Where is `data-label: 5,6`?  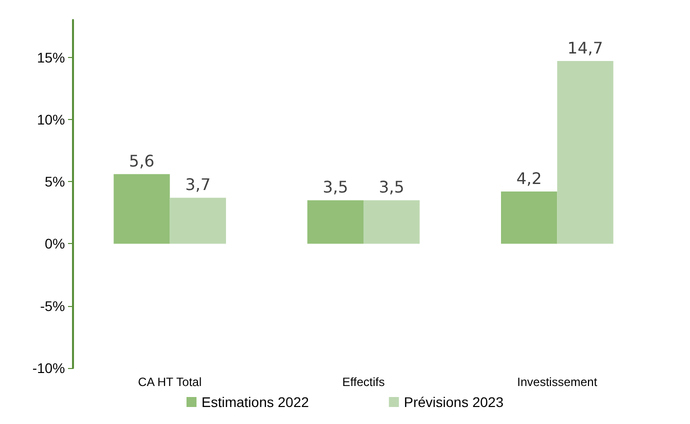
data-label: 5,6 is located at coordinates (141, 161).